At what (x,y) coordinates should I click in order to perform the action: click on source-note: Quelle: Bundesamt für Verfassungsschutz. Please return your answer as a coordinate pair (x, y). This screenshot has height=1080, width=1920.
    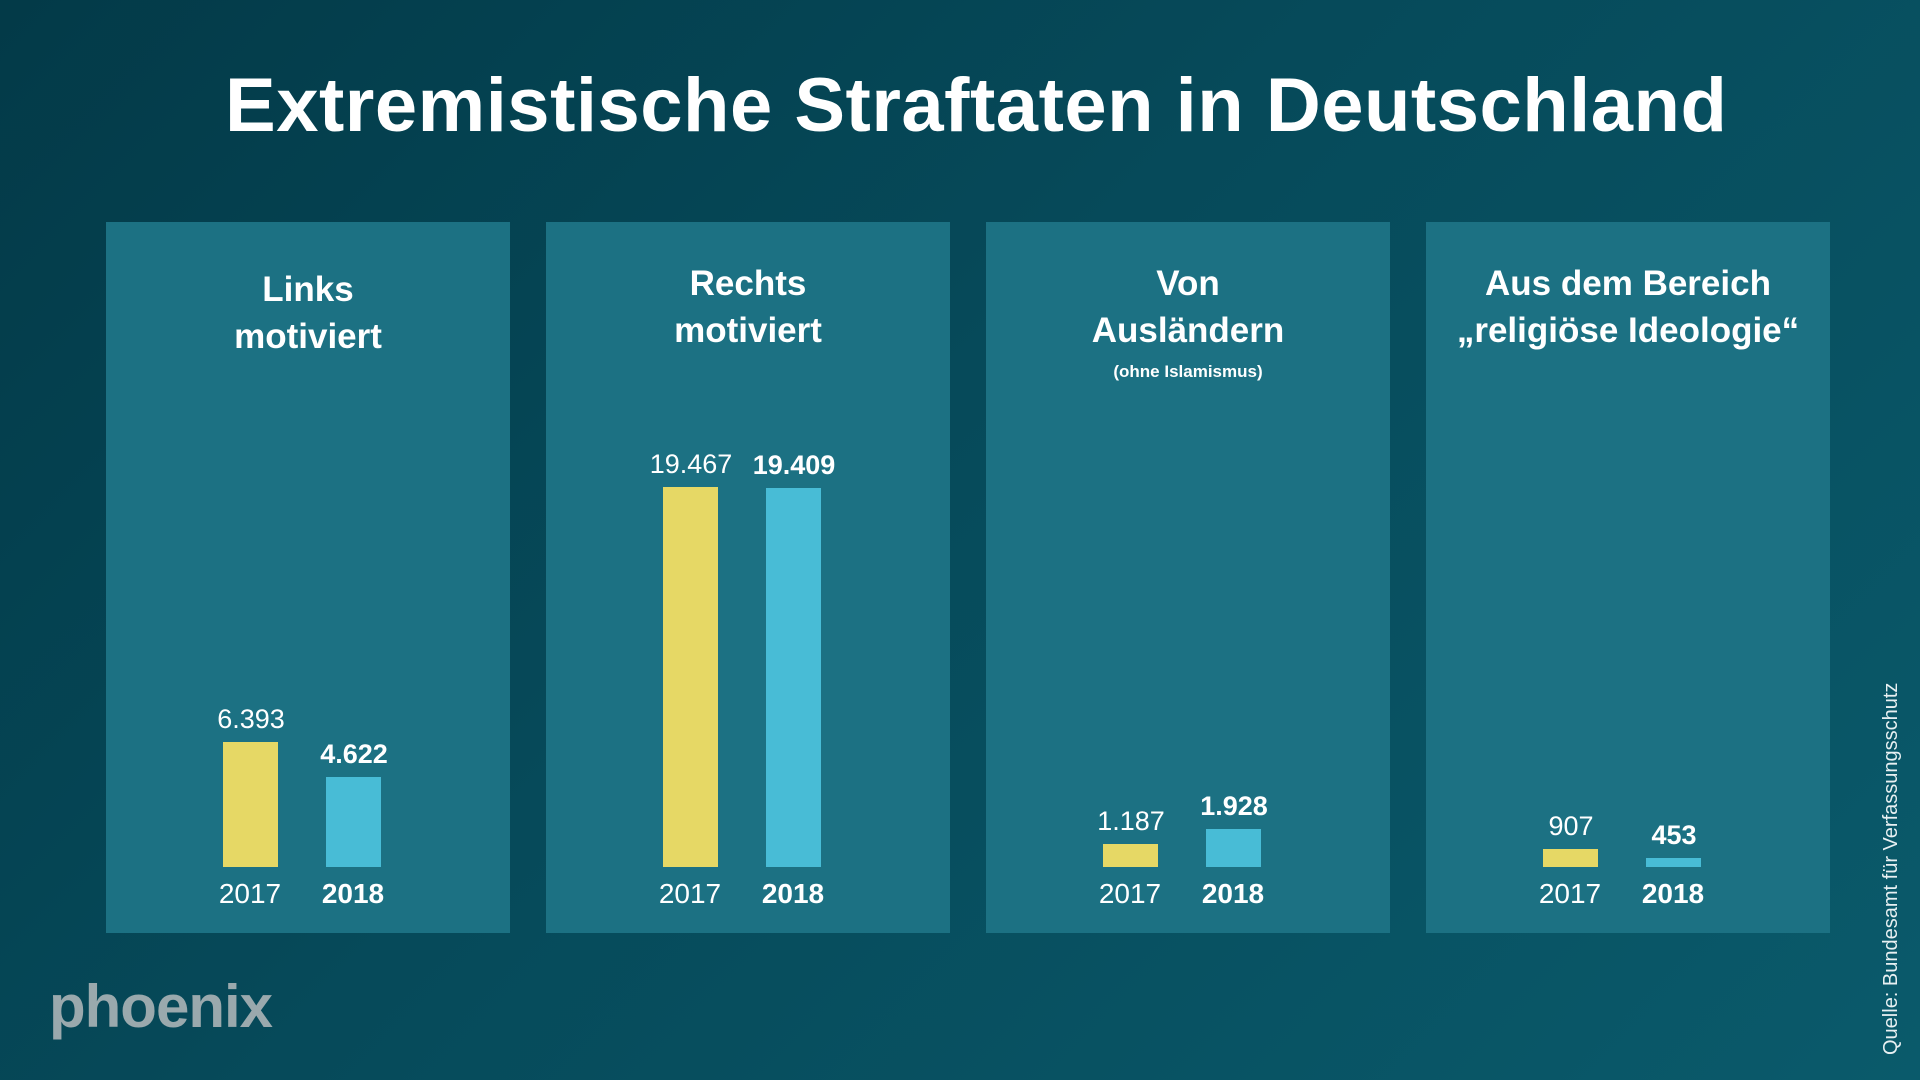
    Looking at the image, I should click on (1891, 868).